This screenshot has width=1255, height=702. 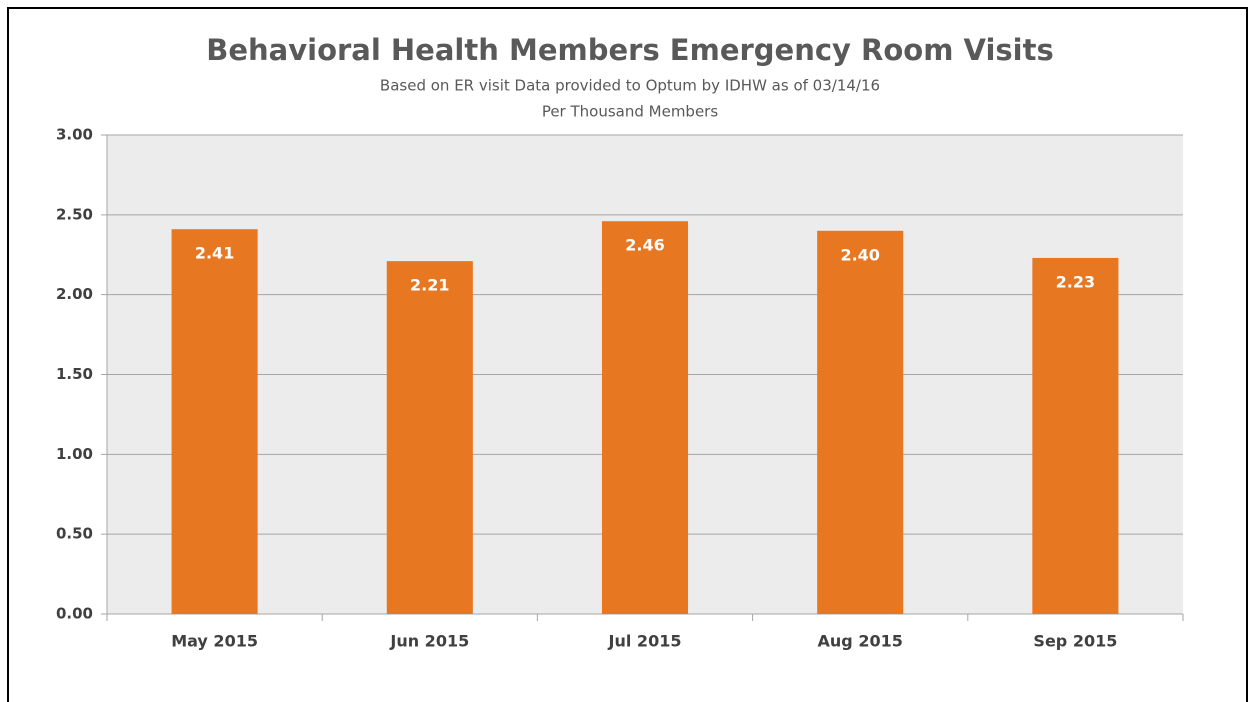 What do you see at coordinates (74, 135) in the screenshot?
I see `y-tick-label: 3.00` at bounding box center [74, 135].